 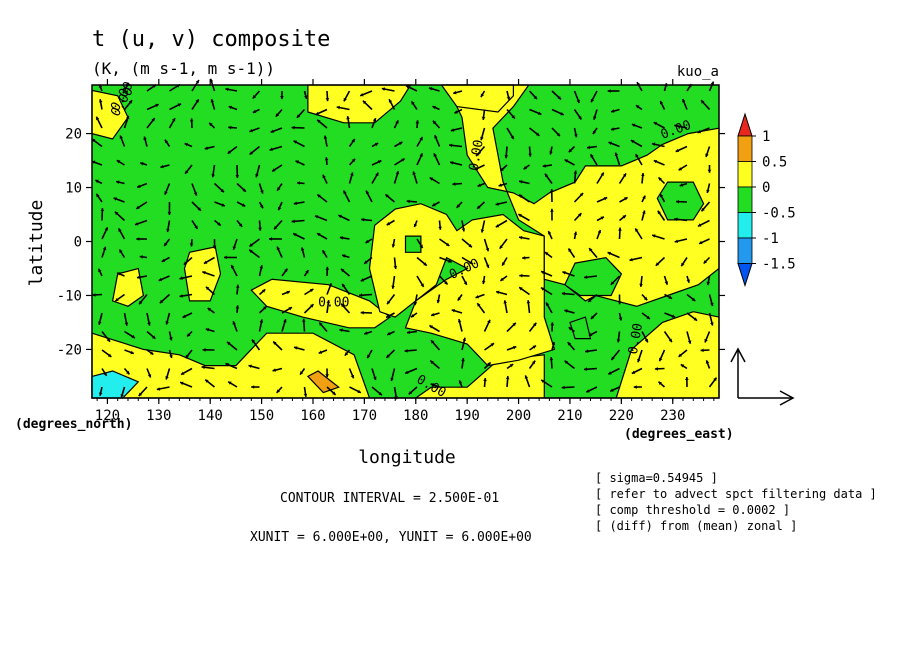 I want to click on region-positive, so click(x=202, y=274).